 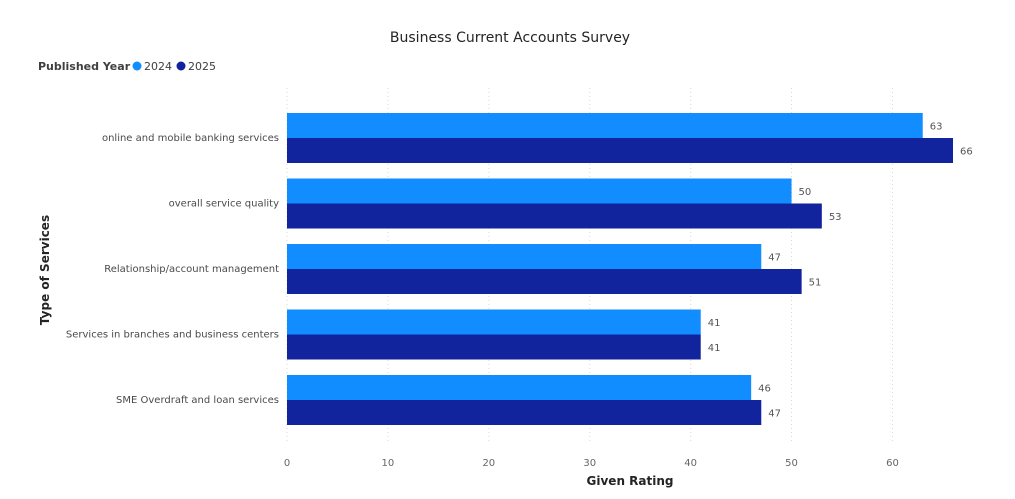 What do you see at coordinates (791, 463) in the screenshot?
I see `x-tick-label: 50` at bounding box center [791, 463].